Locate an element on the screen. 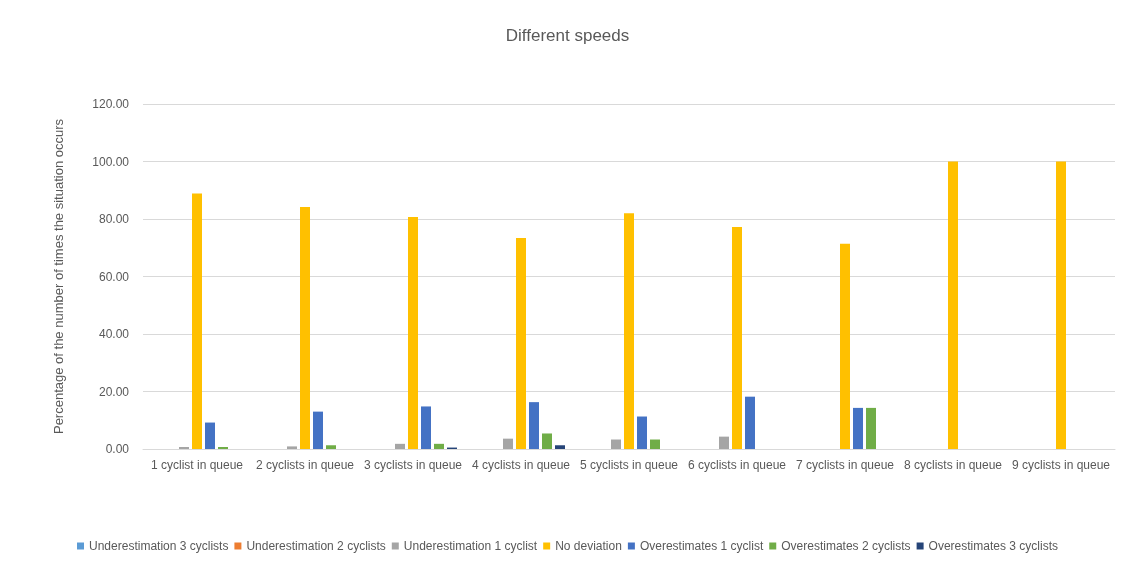 The image size is (1135, 565). y-tick-label: 120.00 is located at coordinates (111, 104).